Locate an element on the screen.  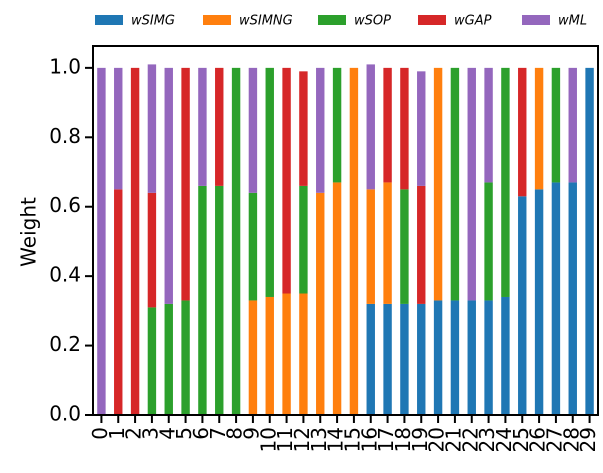
x-tick-label: 27 is located at coordinates (554, 439).